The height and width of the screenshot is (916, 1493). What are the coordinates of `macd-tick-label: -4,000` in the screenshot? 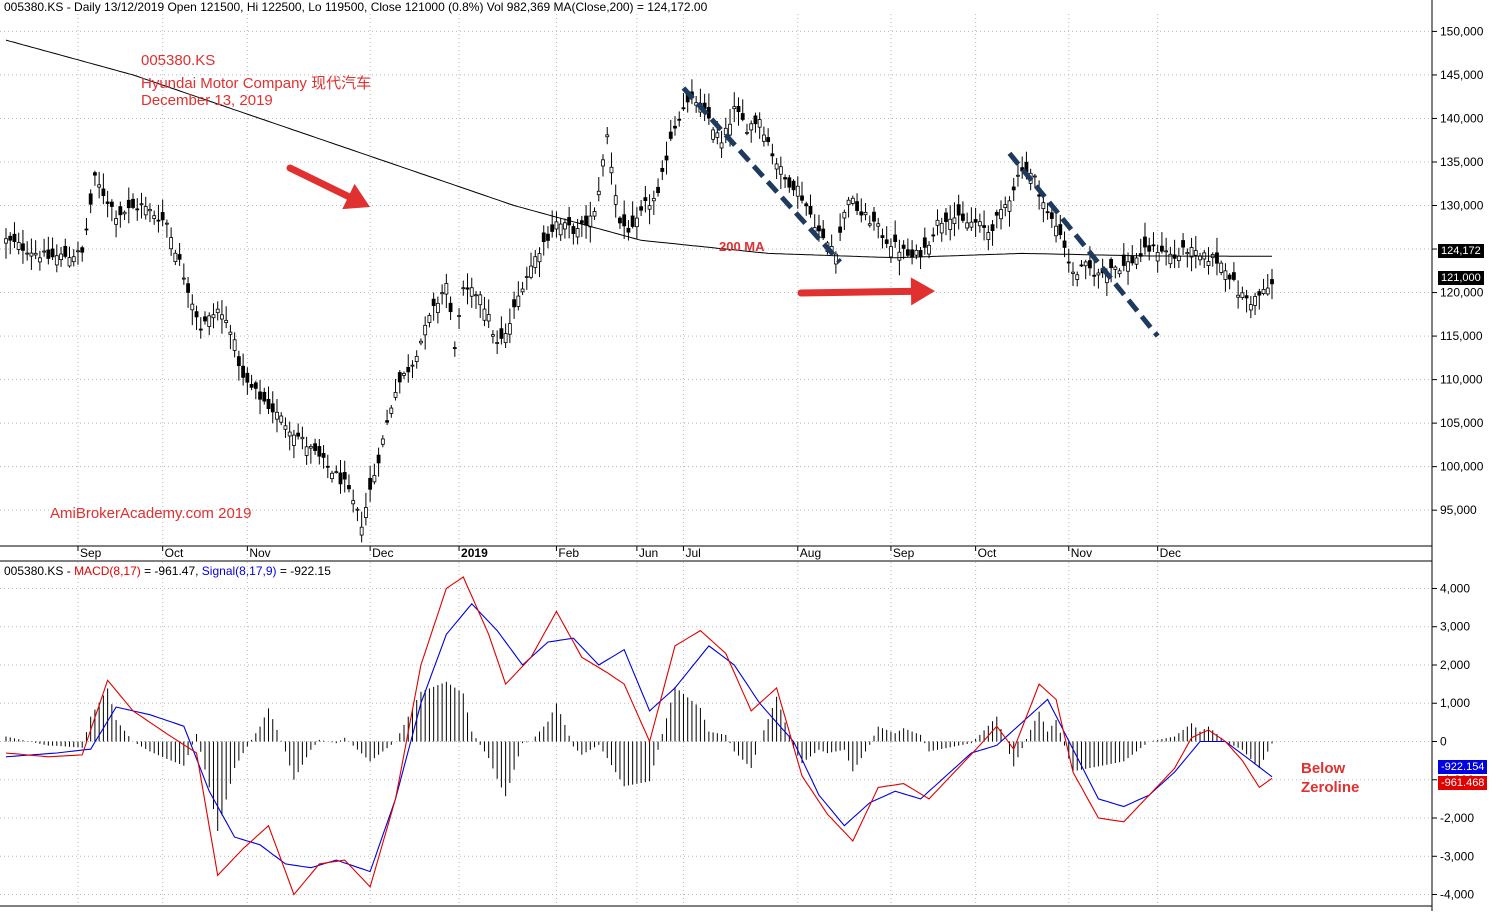 It's located at (1457, 895).